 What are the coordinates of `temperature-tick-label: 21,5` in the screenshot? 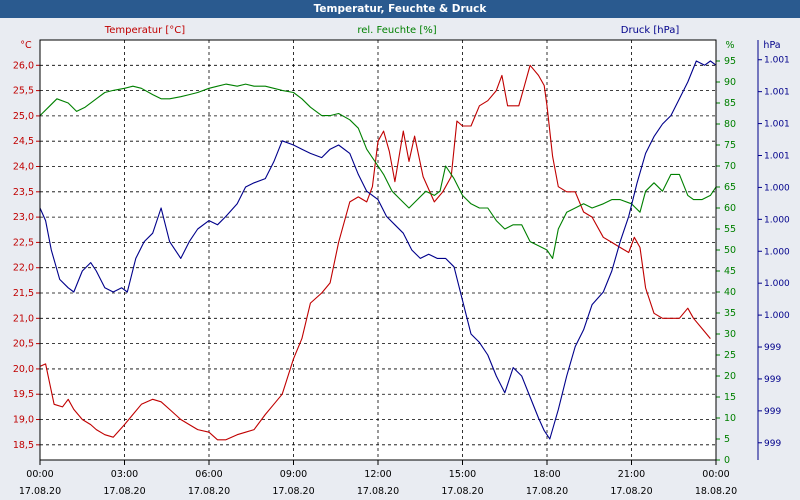 It's located at (23, 293).